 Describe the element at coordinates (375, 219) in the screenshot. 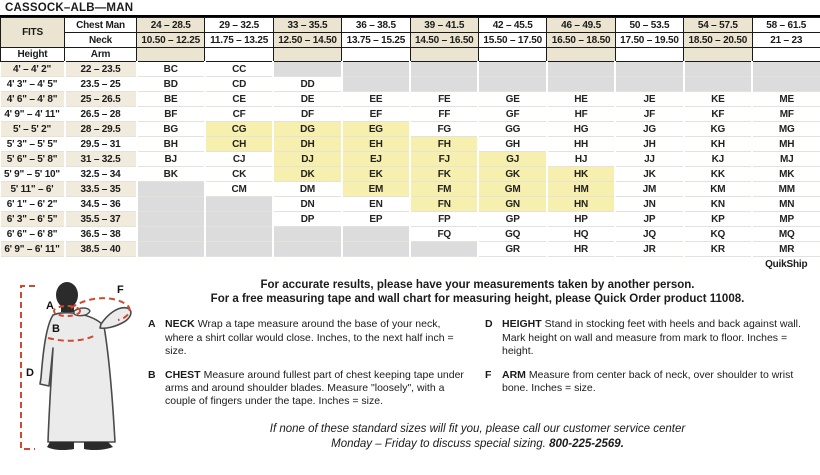

I see `size-code-cell: EP` at that location.